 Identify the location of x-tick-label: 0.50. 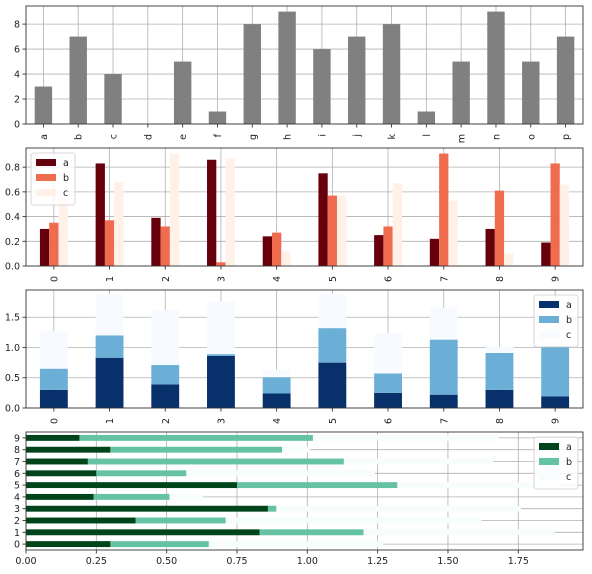
(166, 561).